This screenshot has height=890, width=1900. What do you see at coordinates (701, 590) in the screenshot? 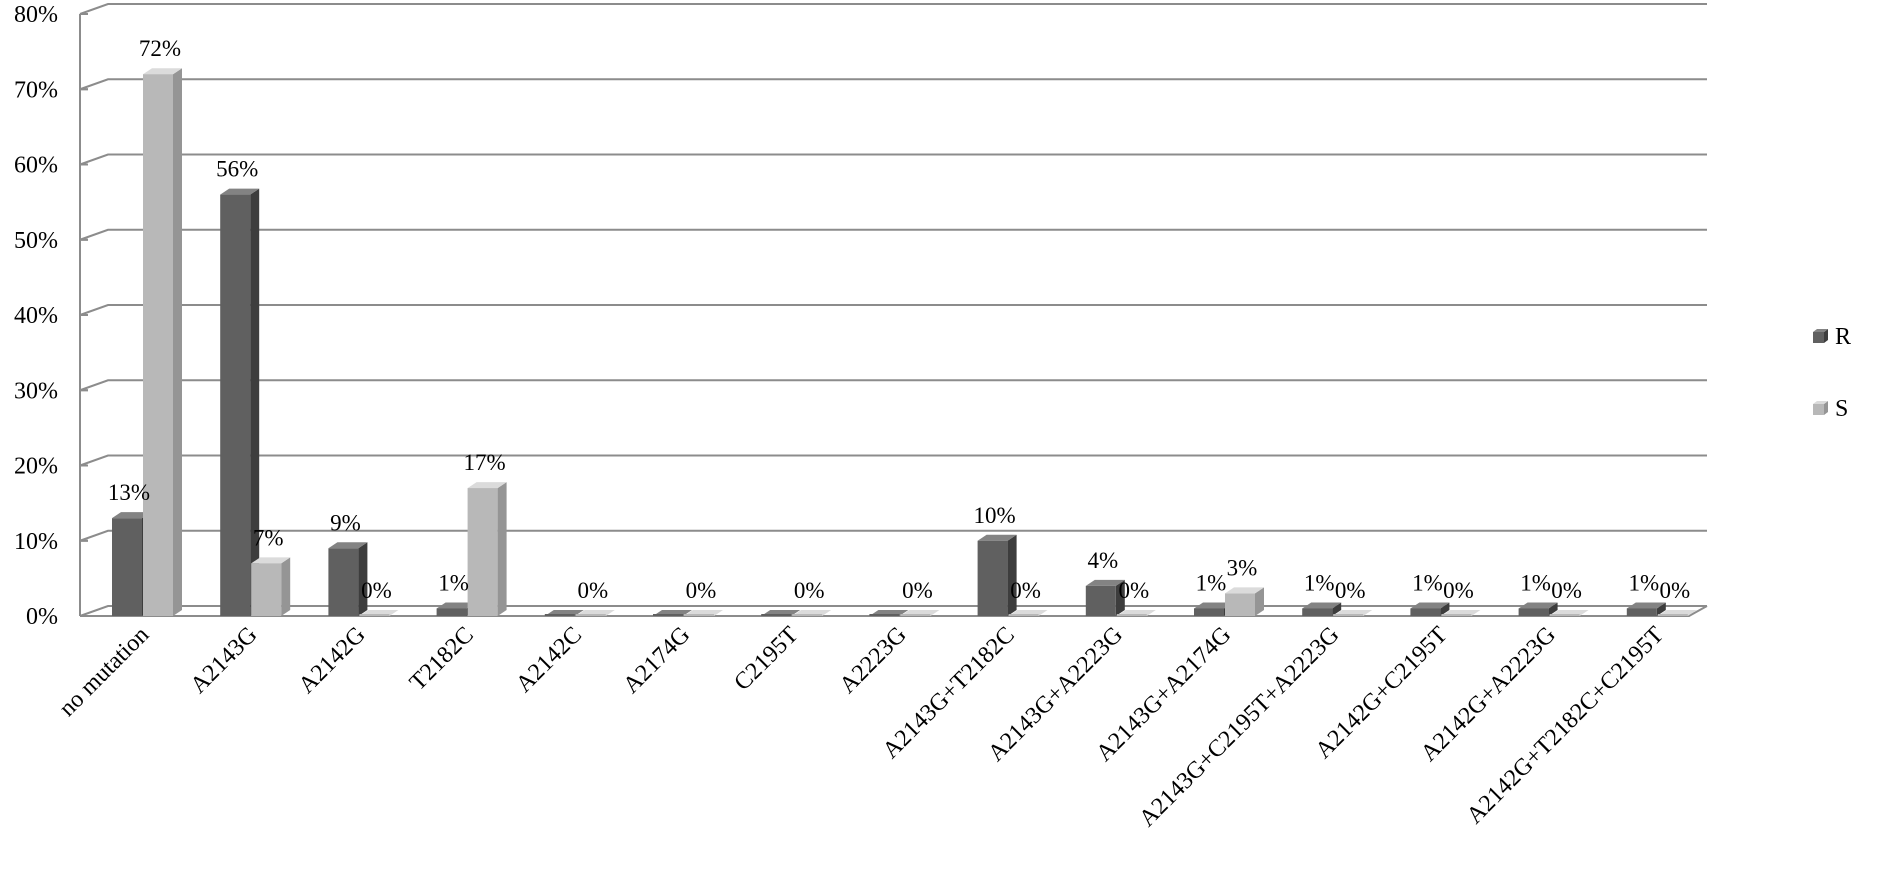
I see `data-label-S-6: 0%` at bounding box center [701, 590].